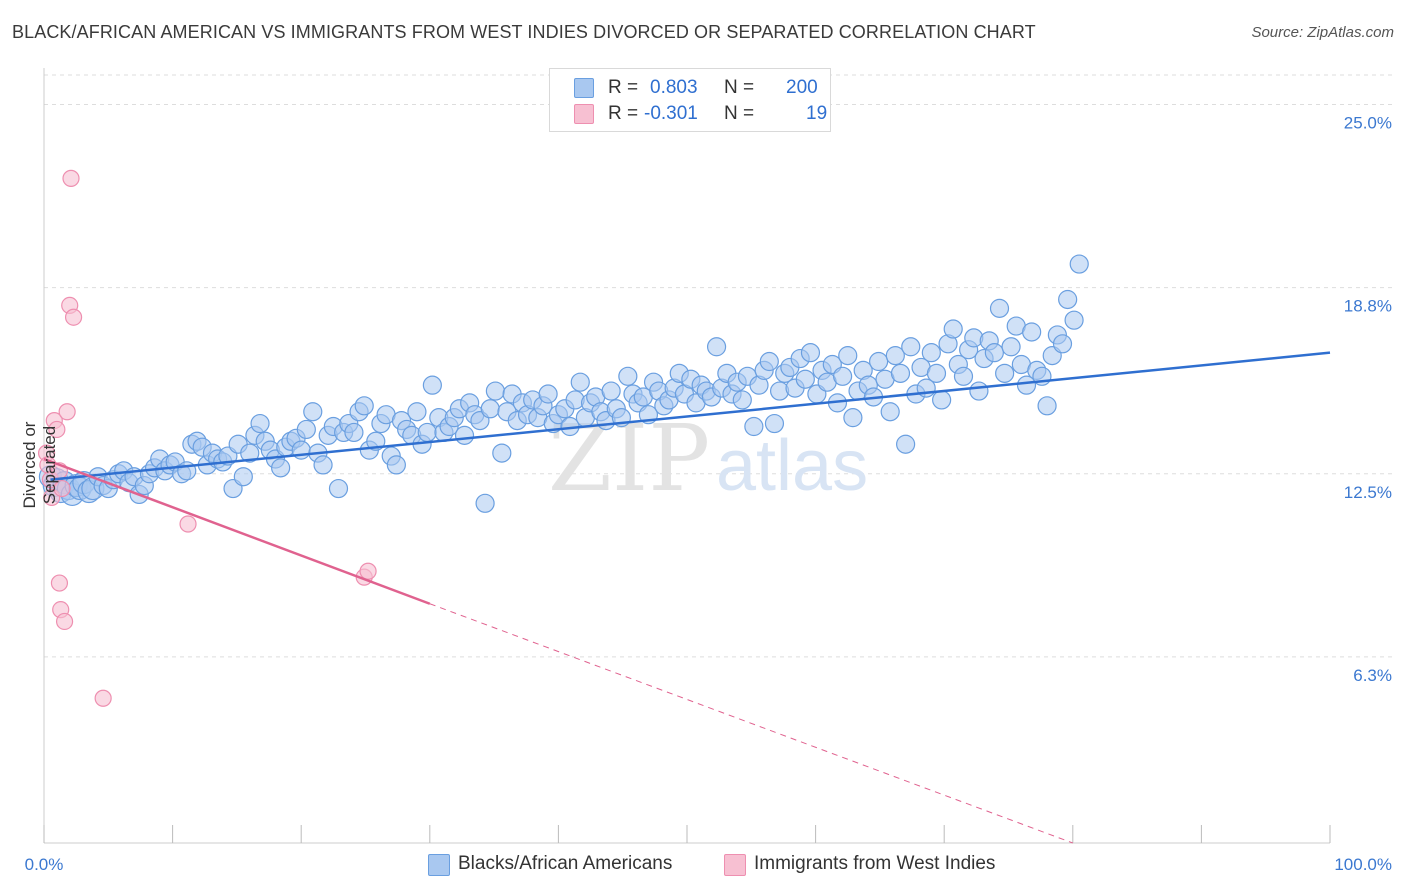 This screenshot has width=1406, height=892. Describe the element at coordinates (735, 865) in the screenshot. I see `bottom-legend-swatch-pink` at that location.